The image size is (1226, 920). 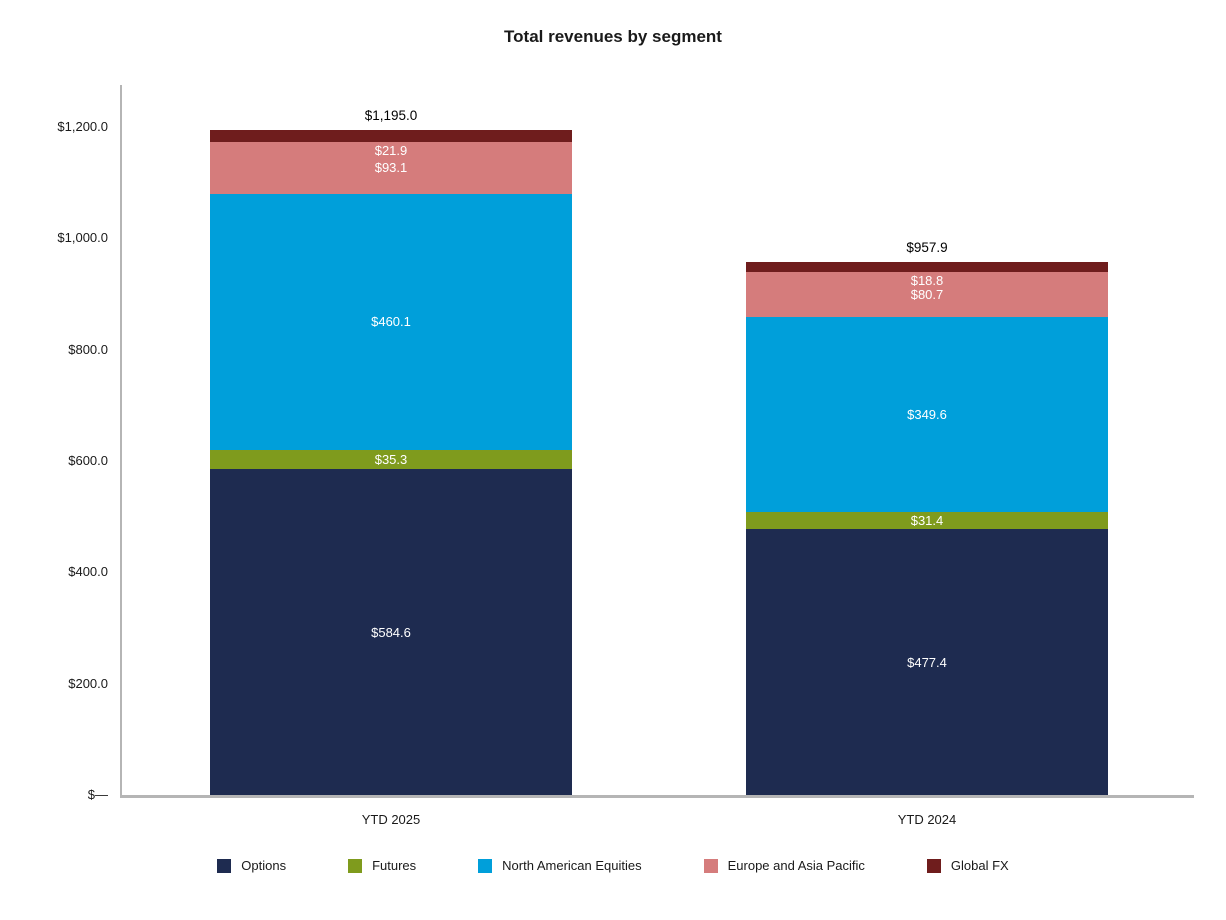 I want to click on total-value-label: $957.9, so click(x=927, y=247).